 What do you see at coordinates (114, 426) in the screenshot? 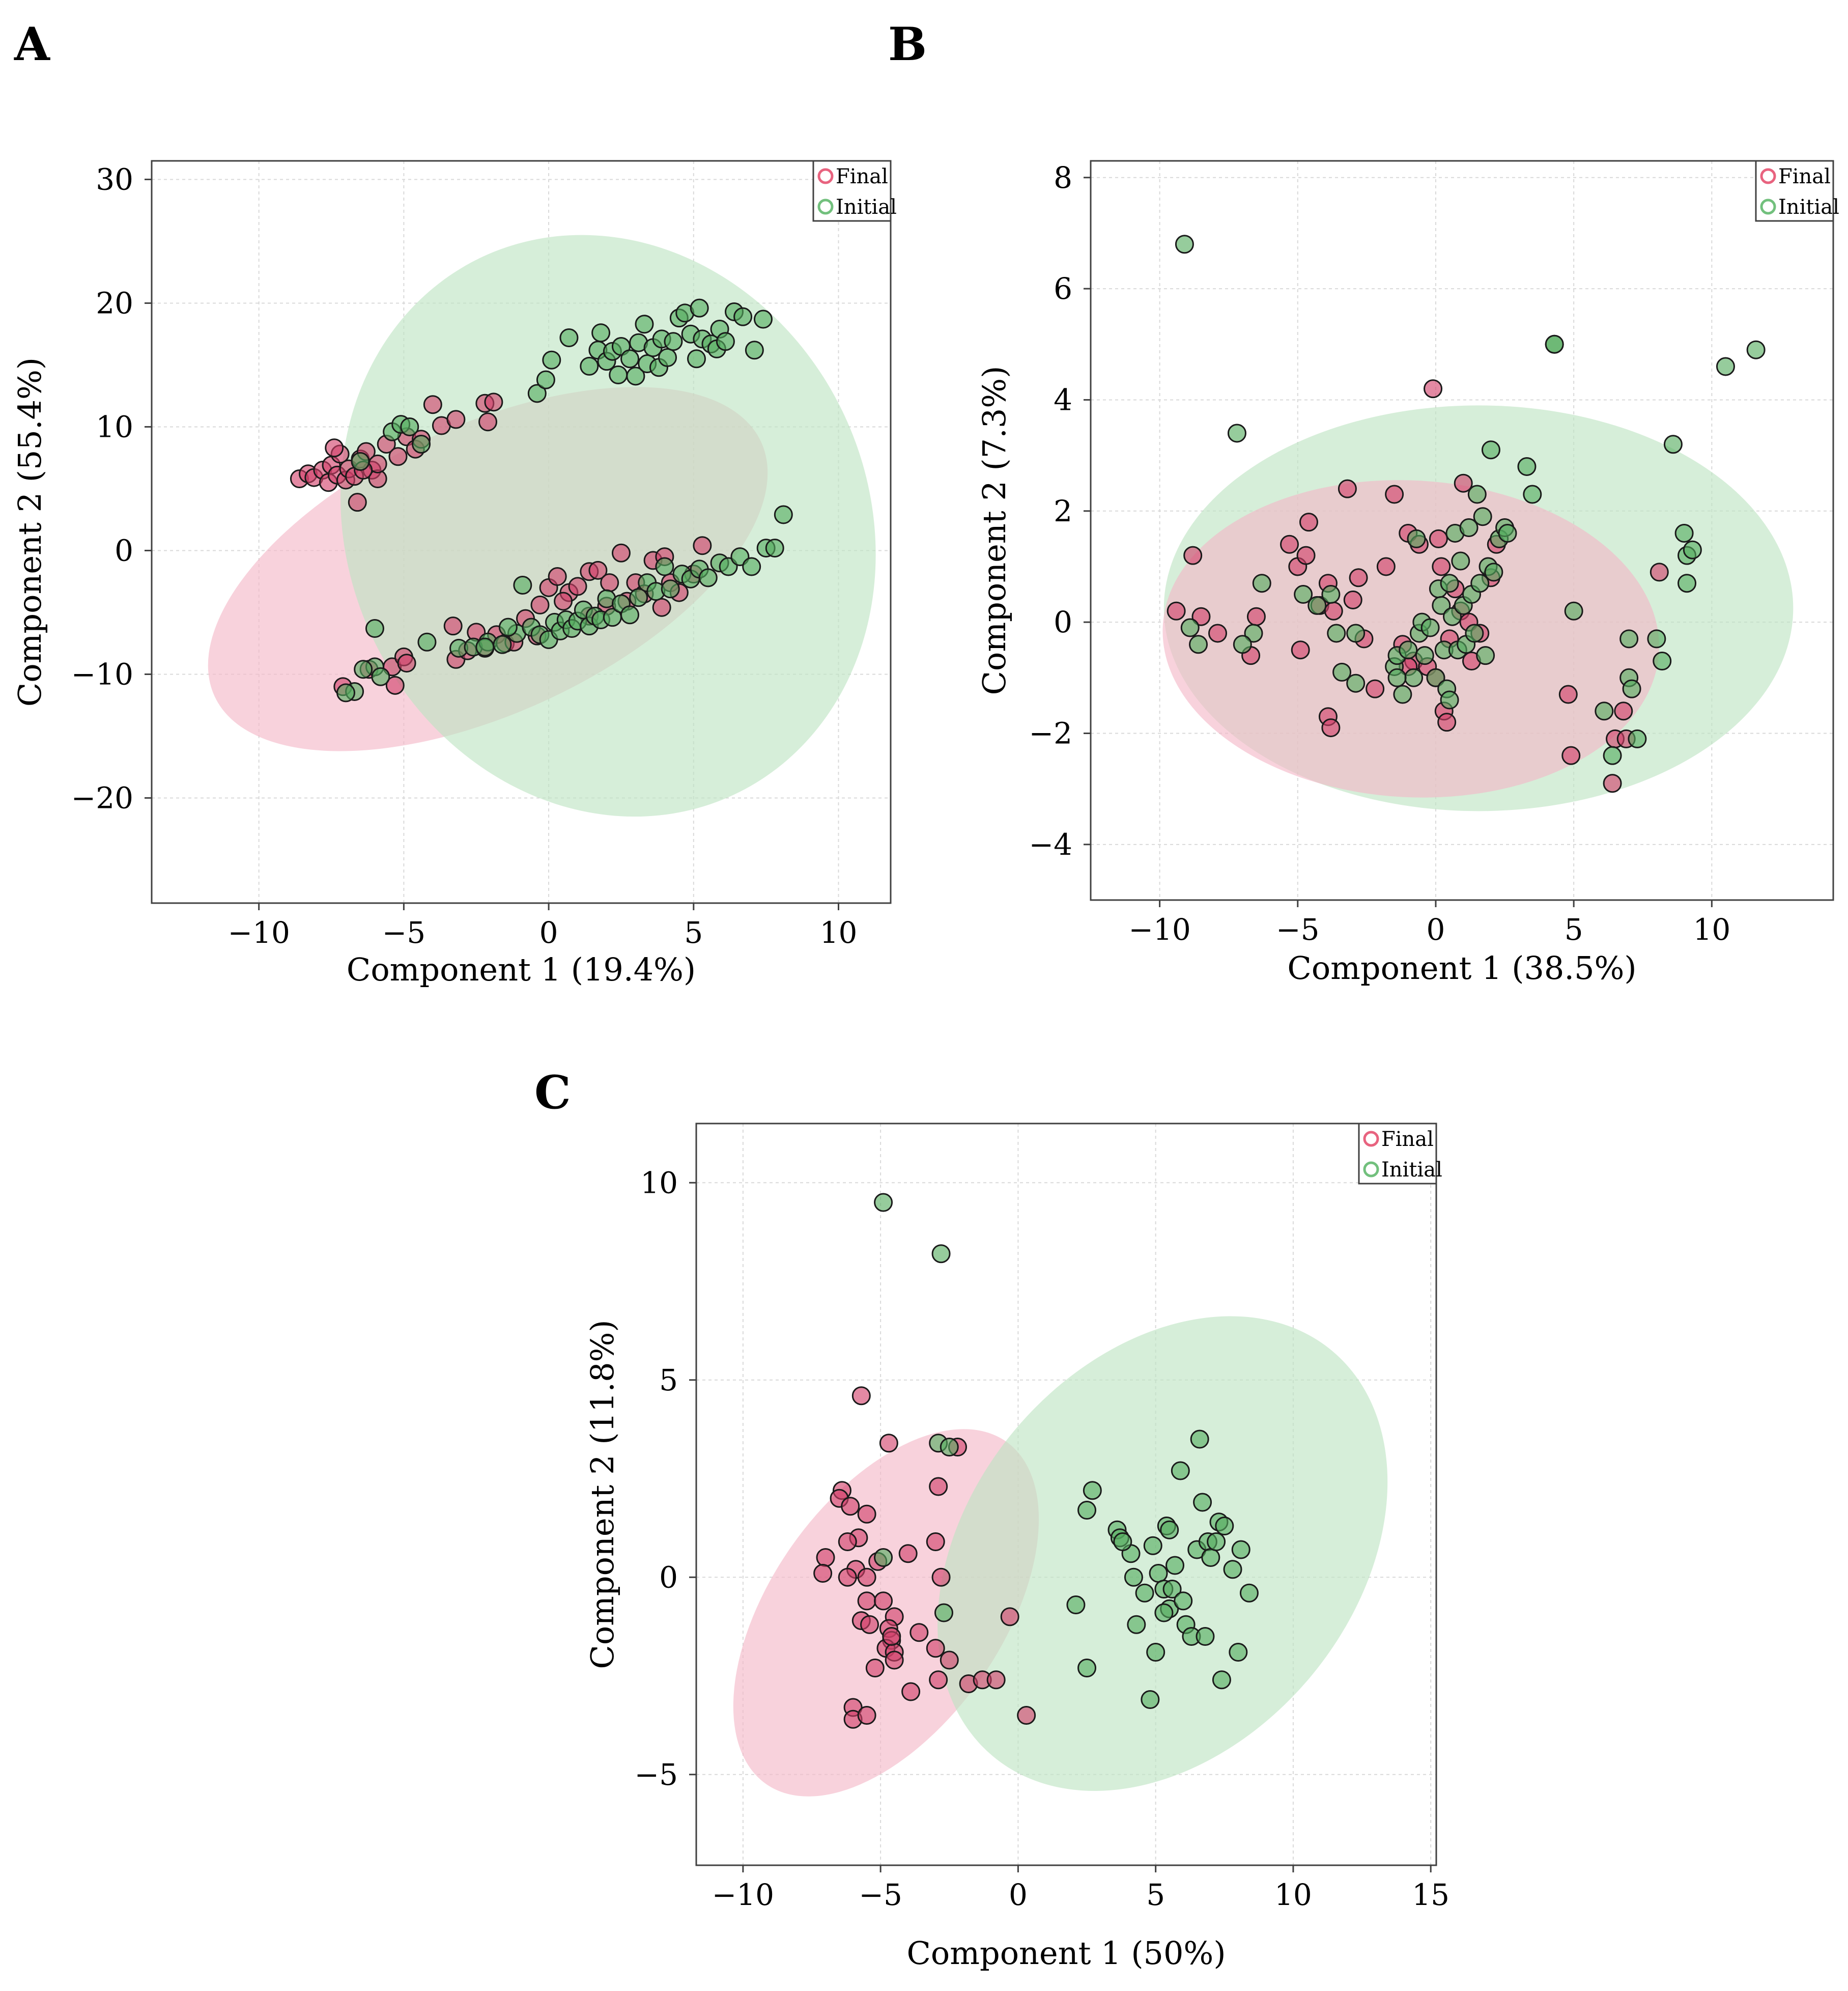
I see `y-tick-label: 10` at bounding box center [114, 426].